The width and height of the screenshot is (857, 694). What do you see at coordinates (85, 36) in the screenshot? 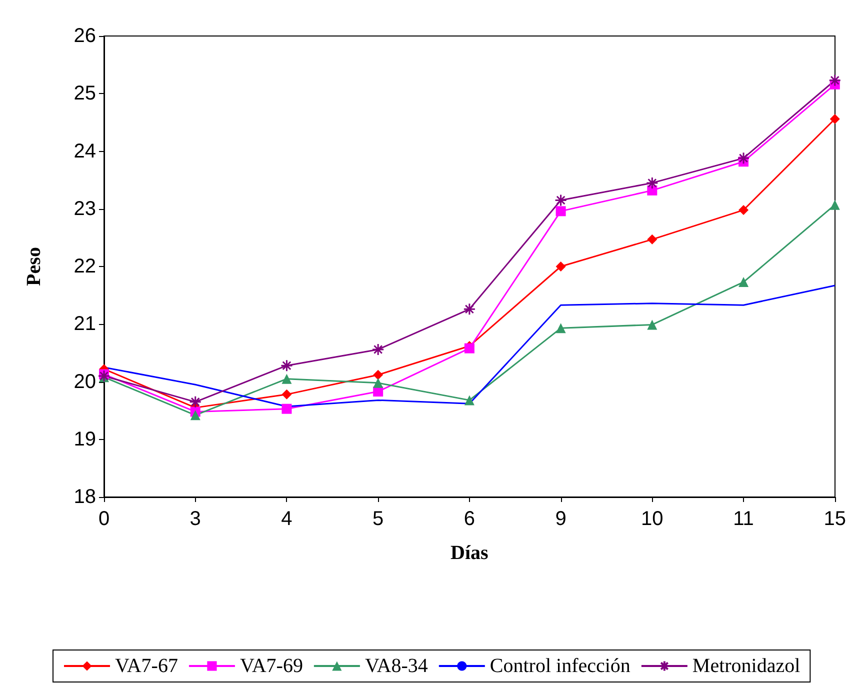
I see `y-tick-label: 26` at bounding box center [85, 36].